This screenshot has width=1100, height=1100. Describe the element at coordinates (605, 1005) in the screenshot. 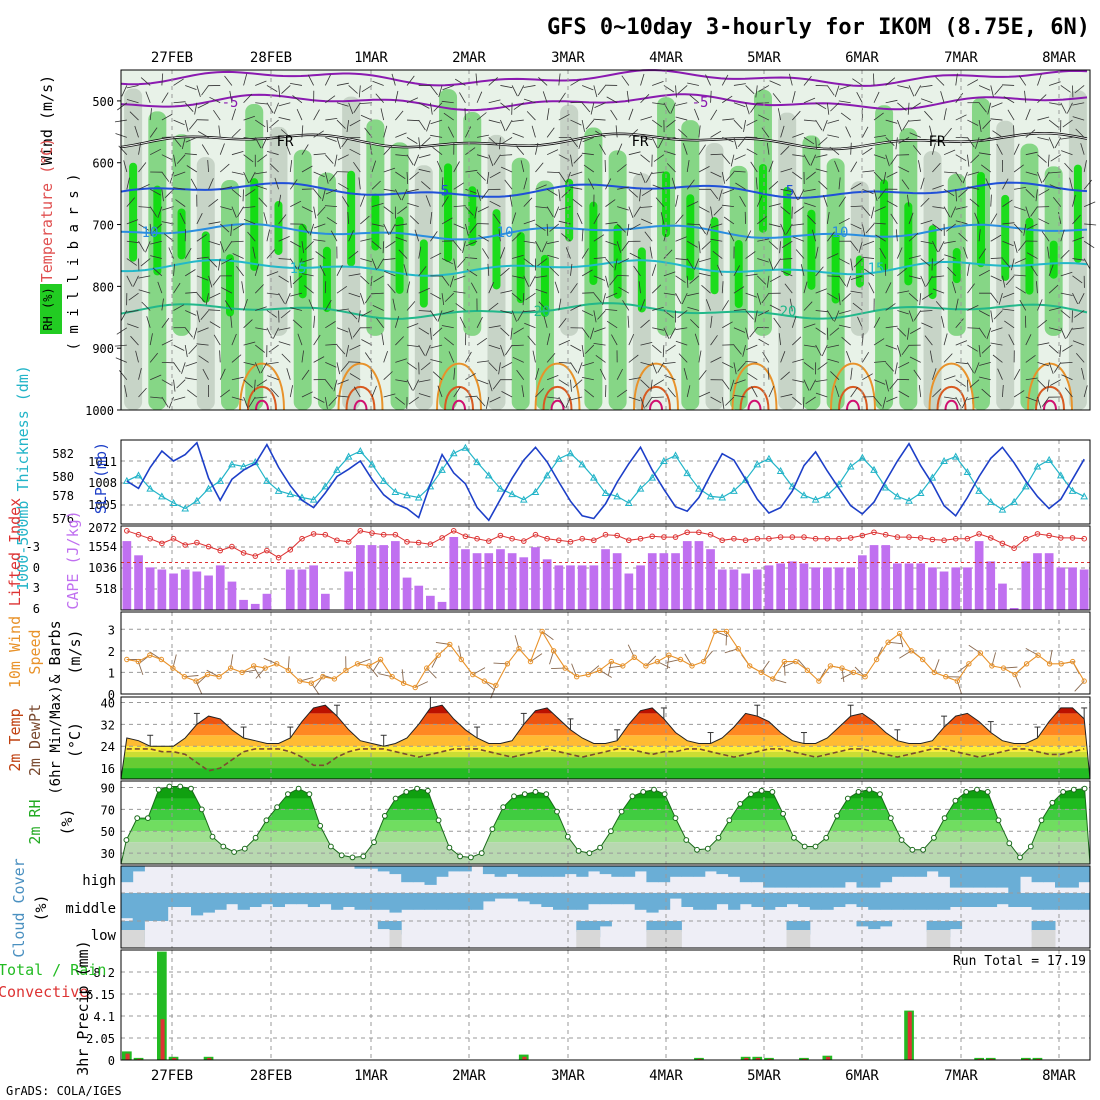

I see `precip-panel` at that location.